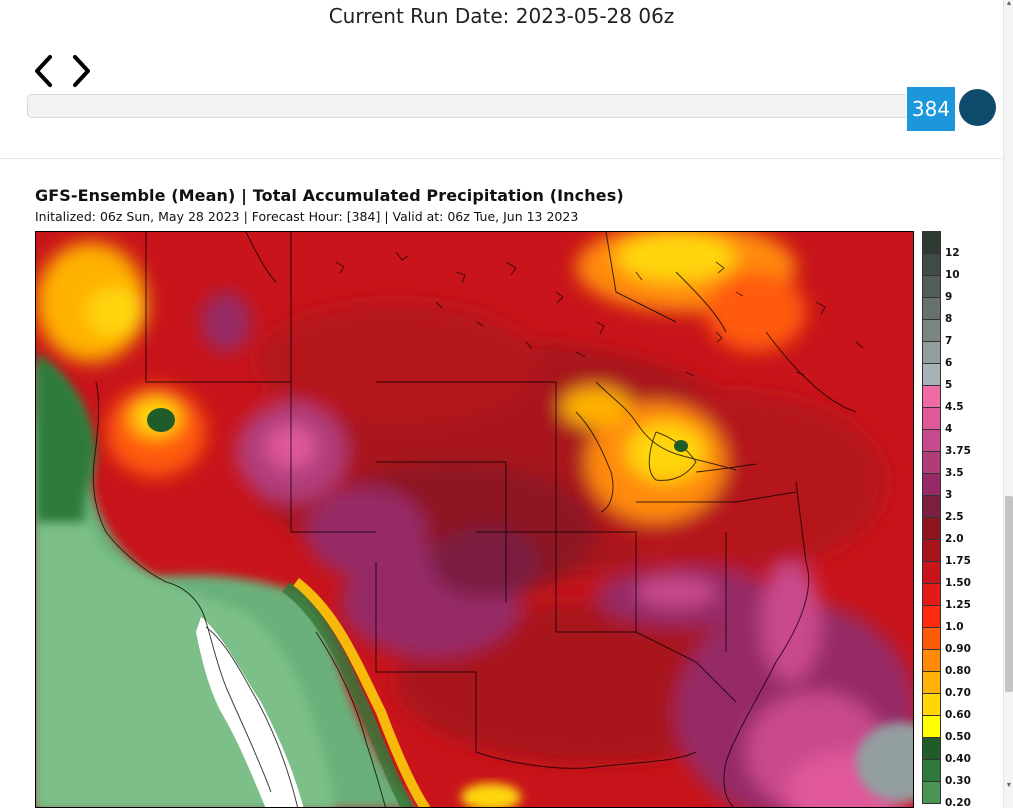  Describe the element at coordinates (81, 71) in the screenshot. I see `next-arrow-icon` at that location.